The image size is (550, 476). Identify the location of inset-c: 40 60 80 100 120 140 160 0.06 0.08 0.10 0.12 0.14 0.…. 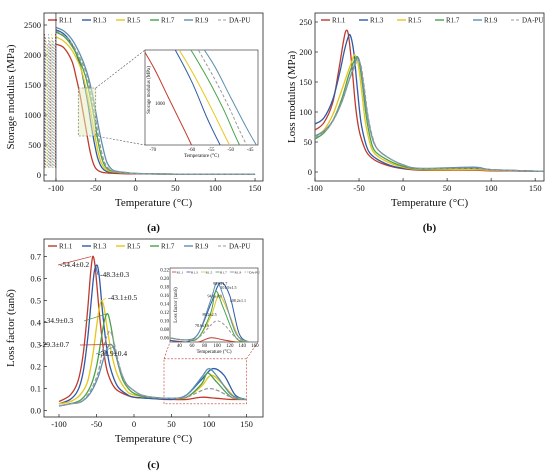
(210, 311).